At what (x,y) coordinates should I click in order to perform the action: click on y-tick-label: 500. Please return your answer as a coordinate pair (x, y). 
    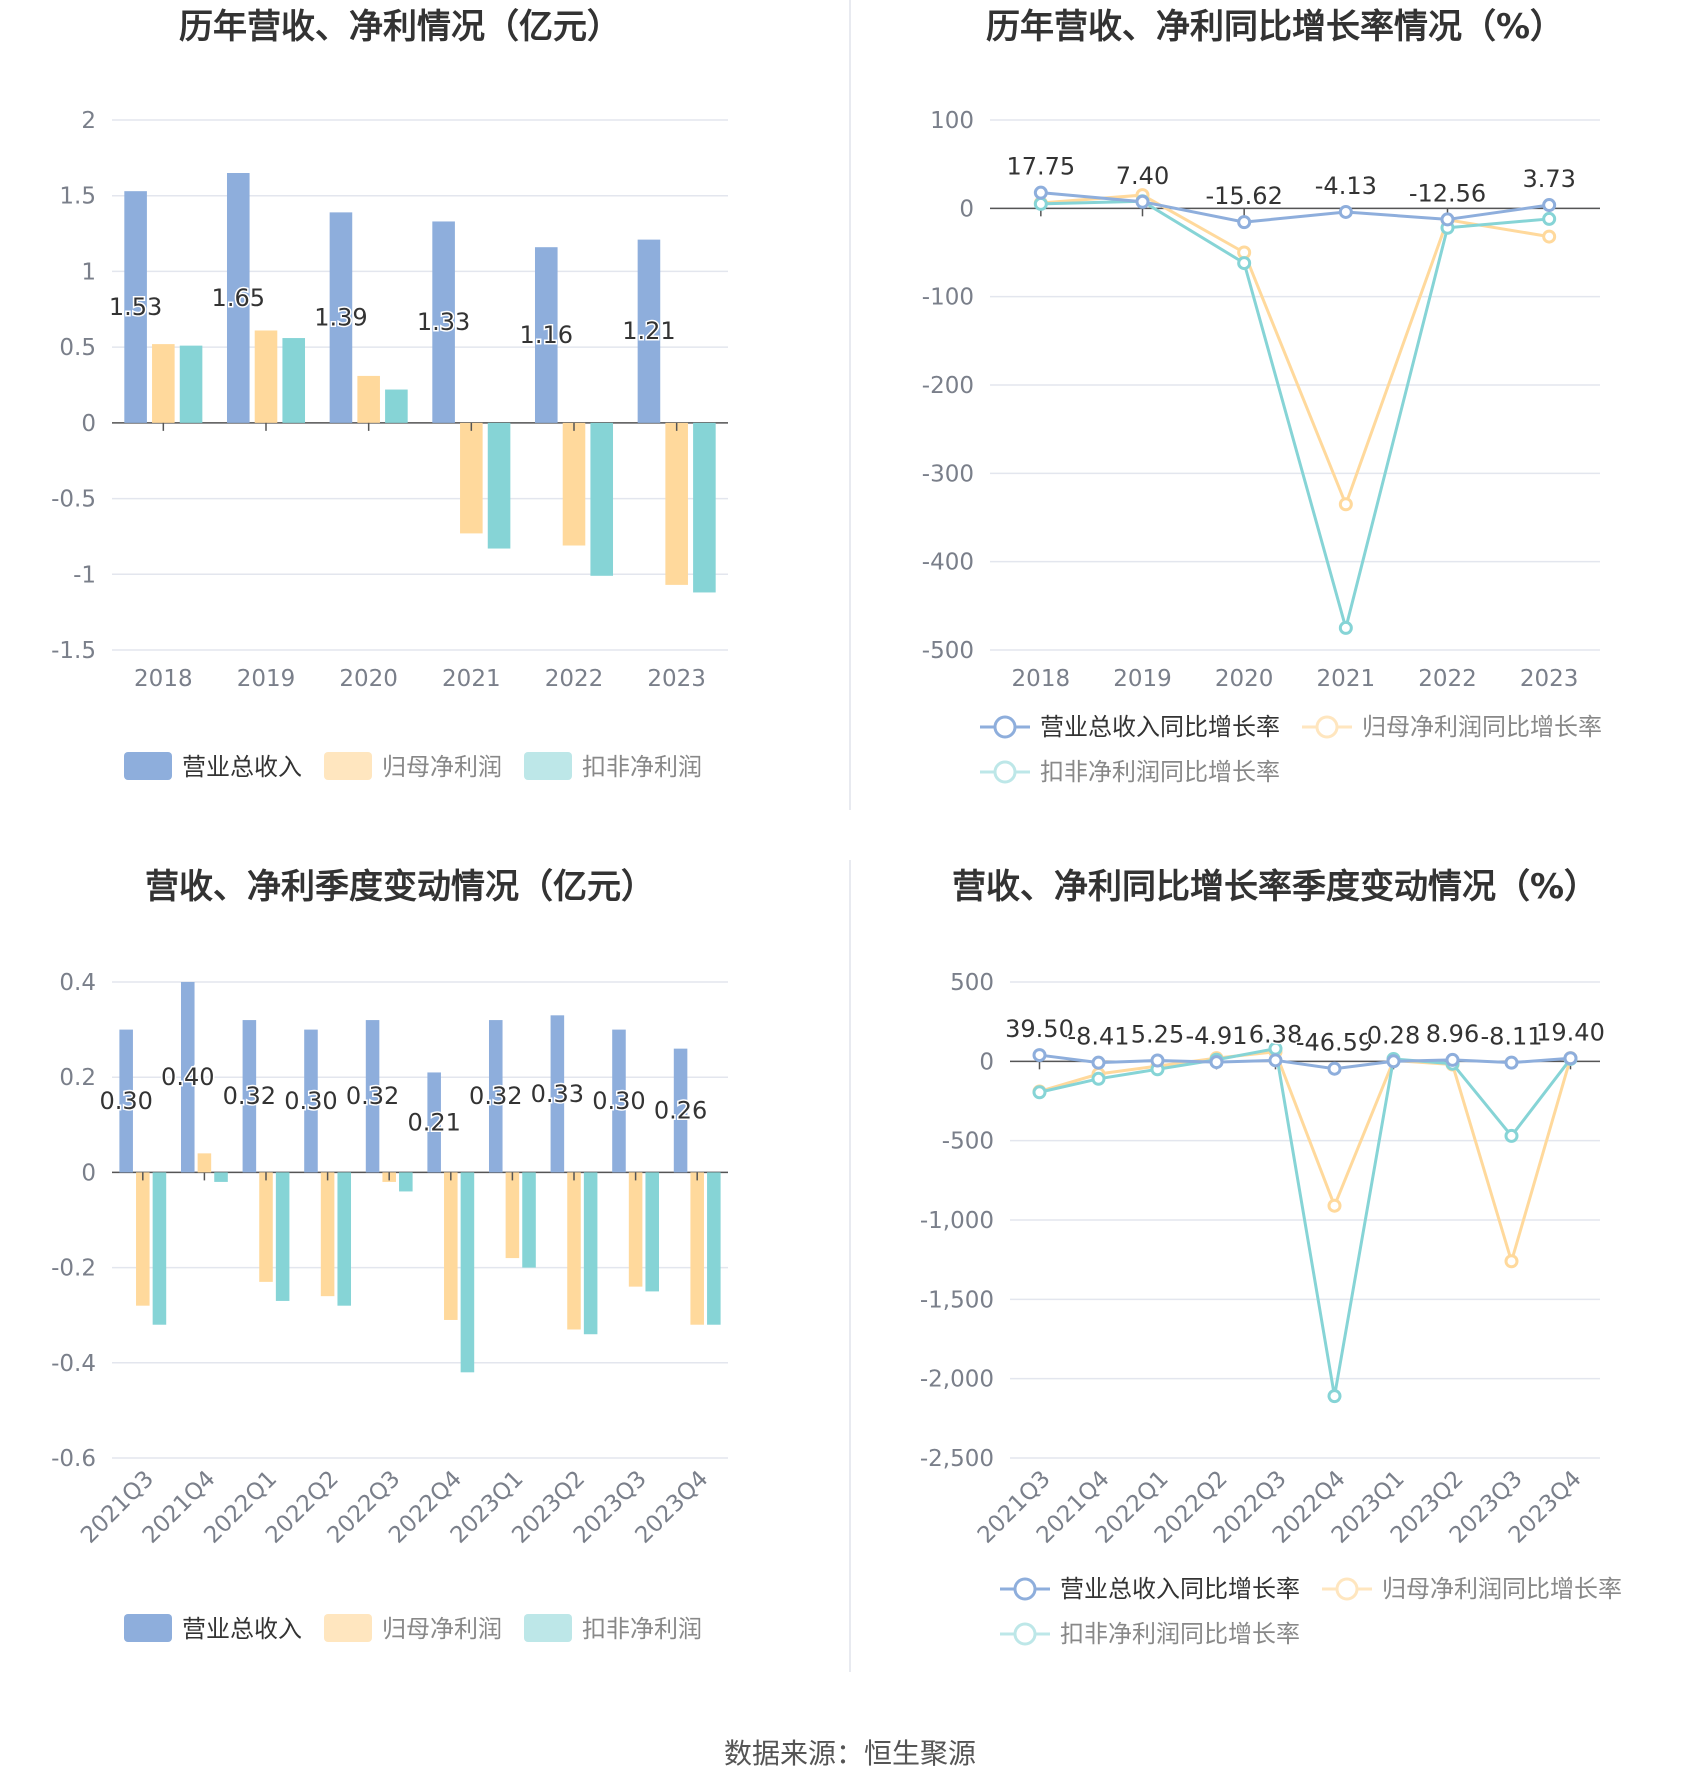
    Looking at the image, I should click on (972, 983).